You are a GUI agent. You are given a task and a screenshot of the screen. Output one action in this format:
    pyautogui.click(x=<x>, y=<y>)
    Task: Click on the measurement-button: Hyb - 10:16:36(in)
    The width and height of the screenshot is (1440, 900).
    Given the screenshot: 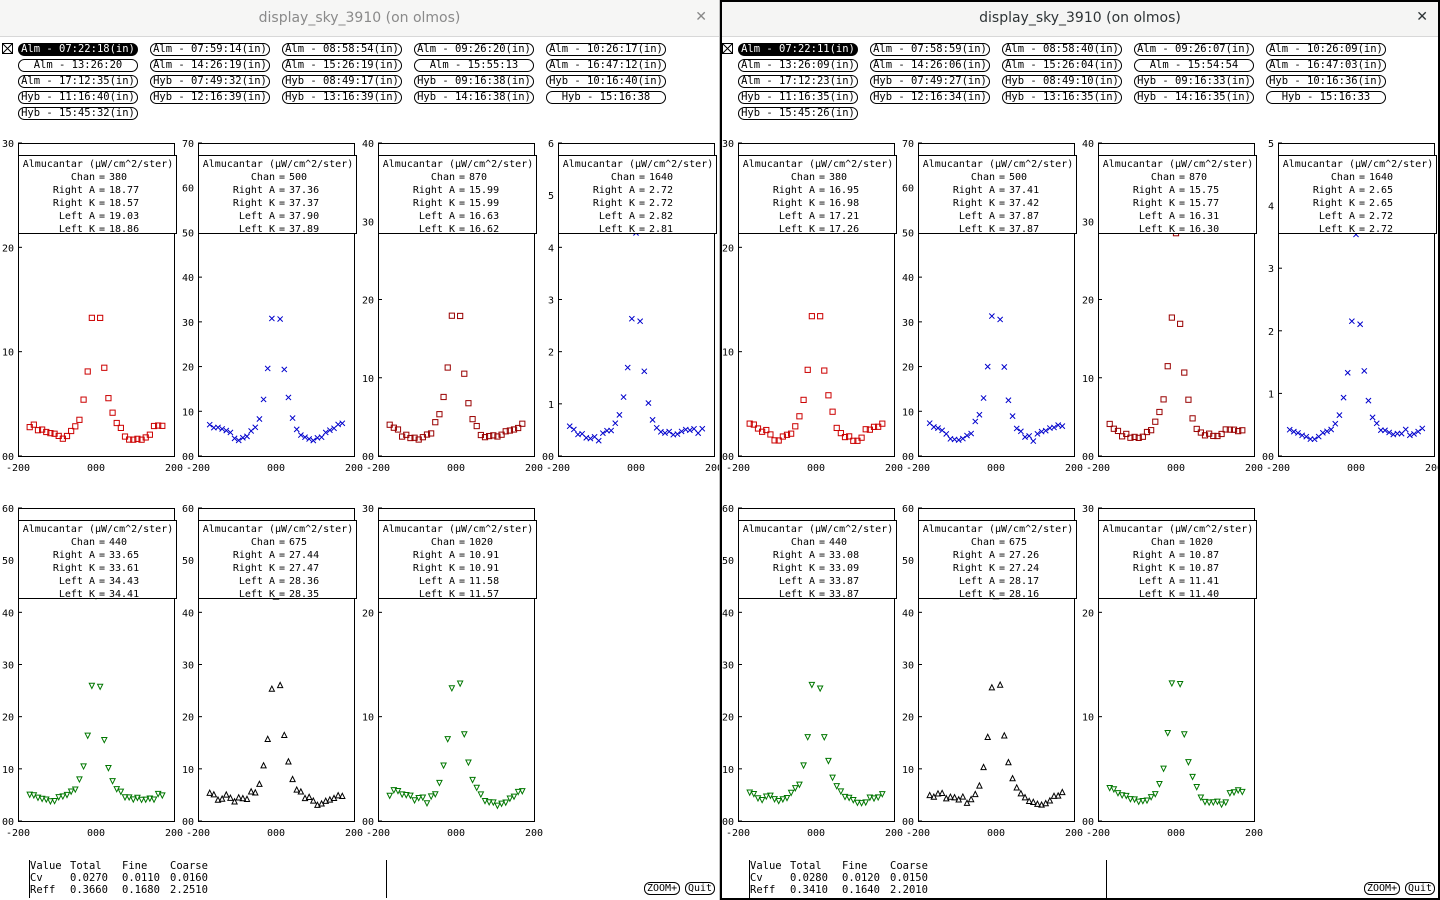 What is the action you would take?
    pyautogui.click(x=1326, y=81)
    